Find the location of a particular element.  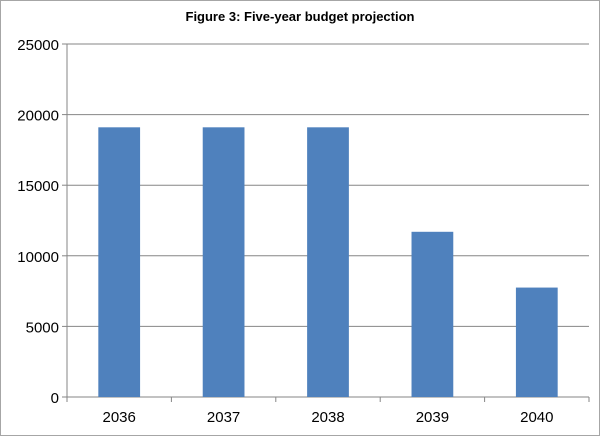

x-tick-label: 2037 is located at coordinates (223, 417).